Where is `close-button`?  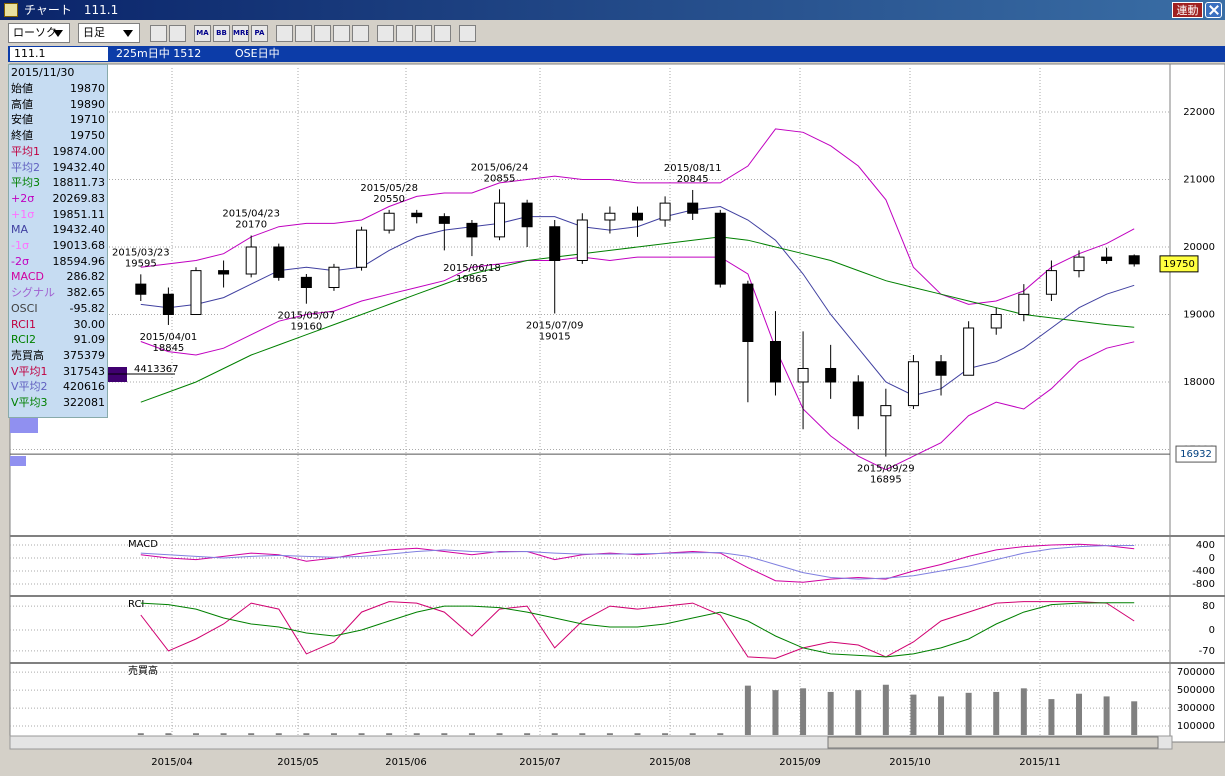 close-button is located at coordinates (1213, 10).